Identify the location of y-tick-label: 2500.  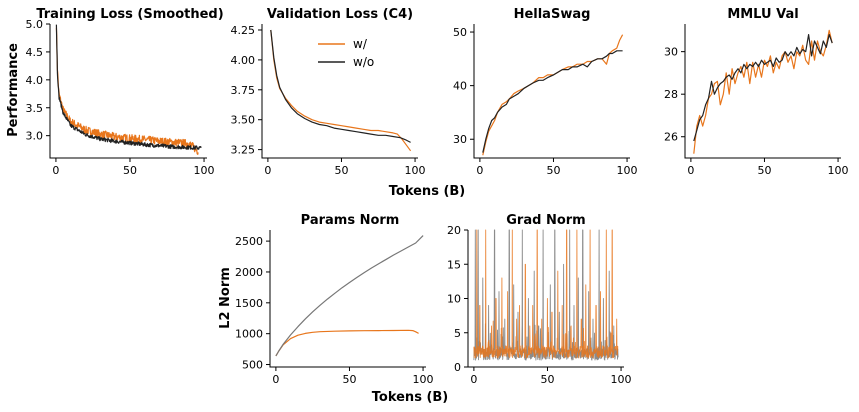
(249, 241).